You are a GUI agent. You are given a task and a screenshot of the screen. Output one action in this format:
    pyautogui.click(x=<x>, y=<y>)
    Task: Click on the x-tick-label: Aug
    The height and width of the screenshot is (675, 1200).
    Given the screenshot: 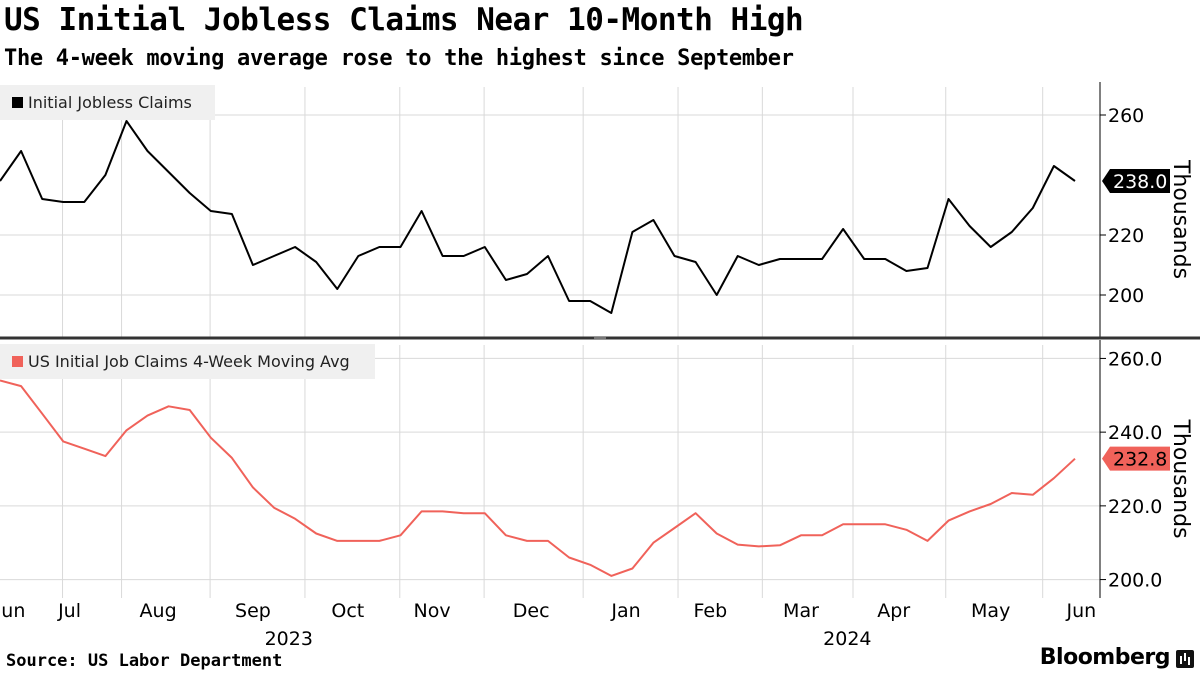 What is the action you would take?
    pyautogui.click(x=158, y=611)
    